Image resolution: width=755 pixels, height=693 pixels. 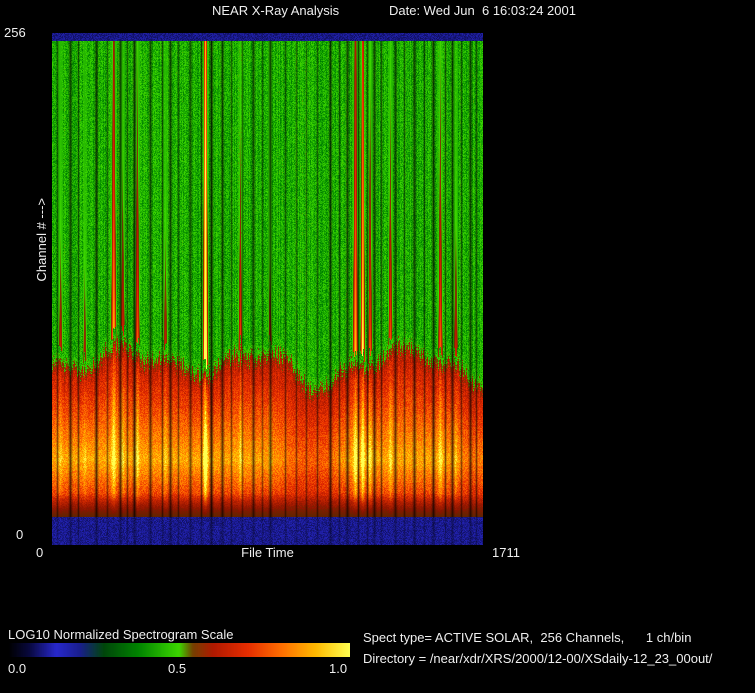 I want to click on colorbar-label: LOG10 Normalized Spectrogram Scale, so click(x=121, y=634).